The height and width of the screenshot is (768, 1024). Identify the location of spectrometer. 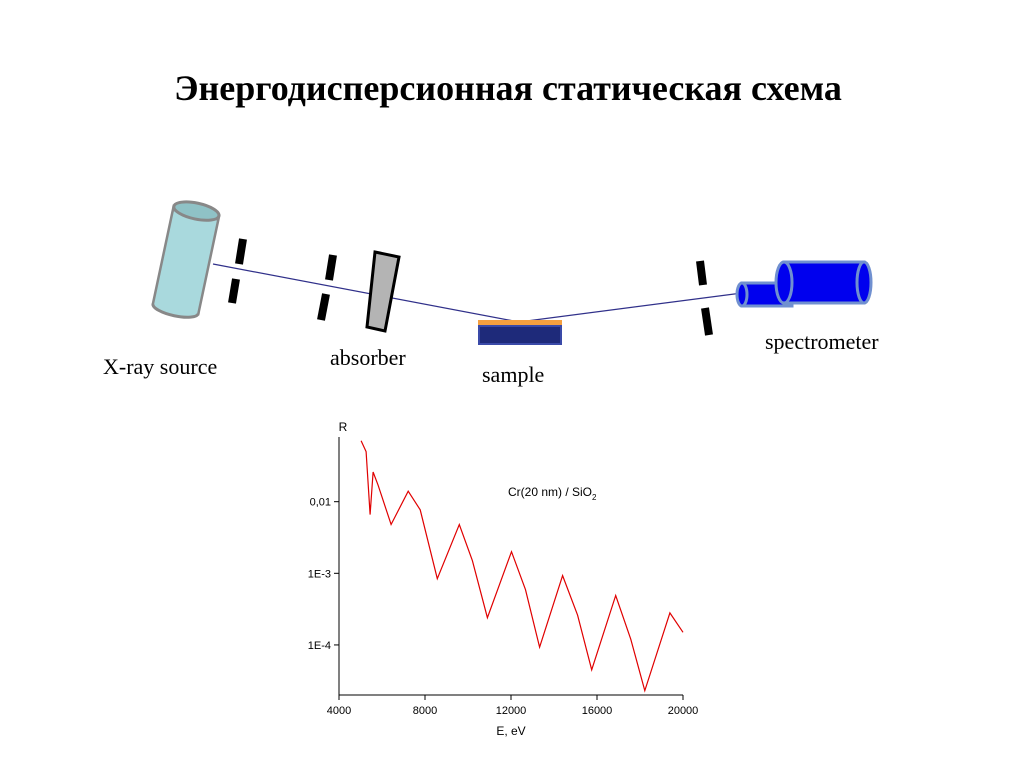
(804, 284).